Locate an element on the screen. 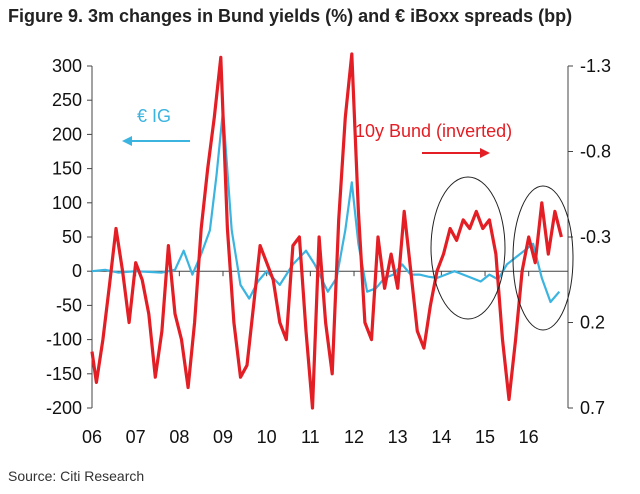 The height and width of the screenshot is (494, 640). x-tick-label: 09 is located at coordinates (223, 437).